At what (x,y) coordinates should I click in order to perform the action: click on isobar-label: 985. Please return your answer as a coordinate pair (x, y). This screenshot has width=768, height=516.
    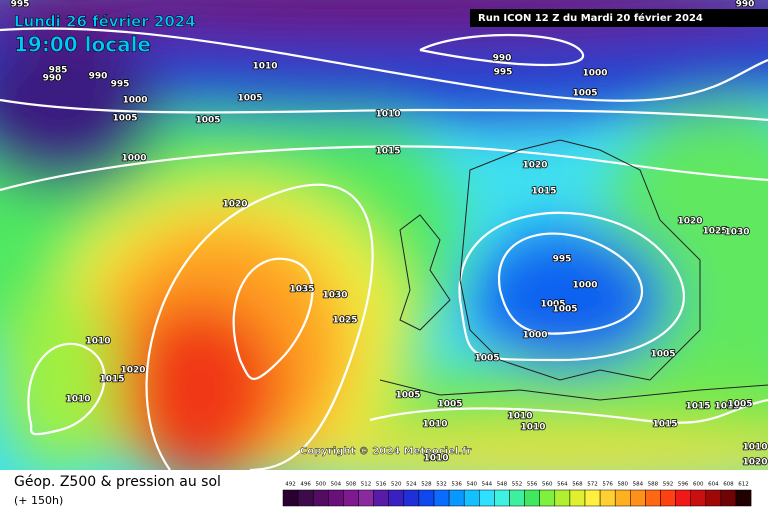
    Looking at the image, I should click on (58, 71).